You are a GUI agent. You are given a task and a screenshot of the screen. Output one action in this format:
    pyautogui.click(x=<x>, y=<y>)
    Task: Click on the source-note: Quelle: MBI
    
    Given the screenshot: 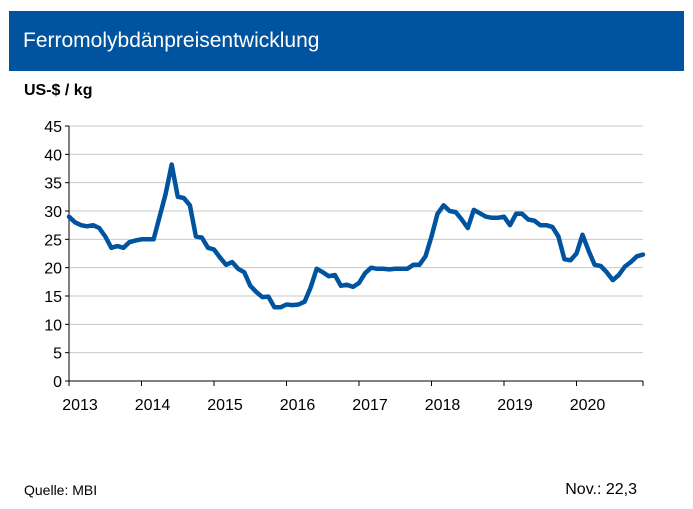 What is the action you would take?
    pyautogui.click(x=61, y=490)
    